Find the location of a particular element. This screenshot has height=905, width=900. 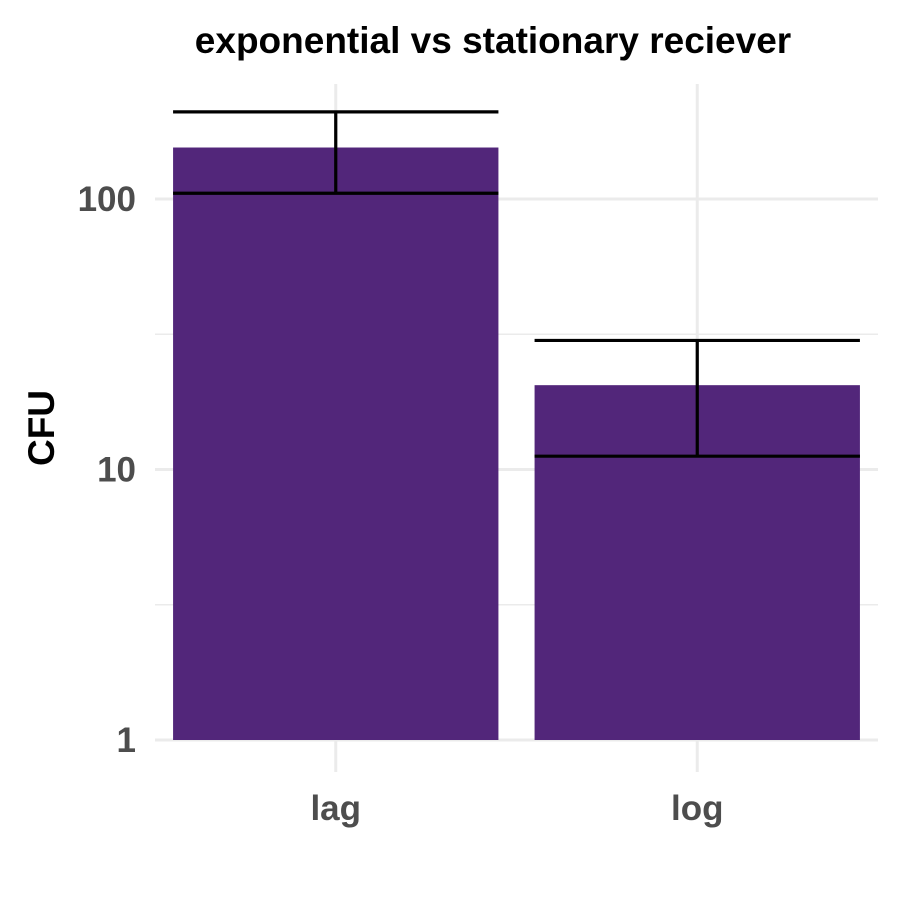

y-tick-label: 100 is located at coordinates (107, 199).